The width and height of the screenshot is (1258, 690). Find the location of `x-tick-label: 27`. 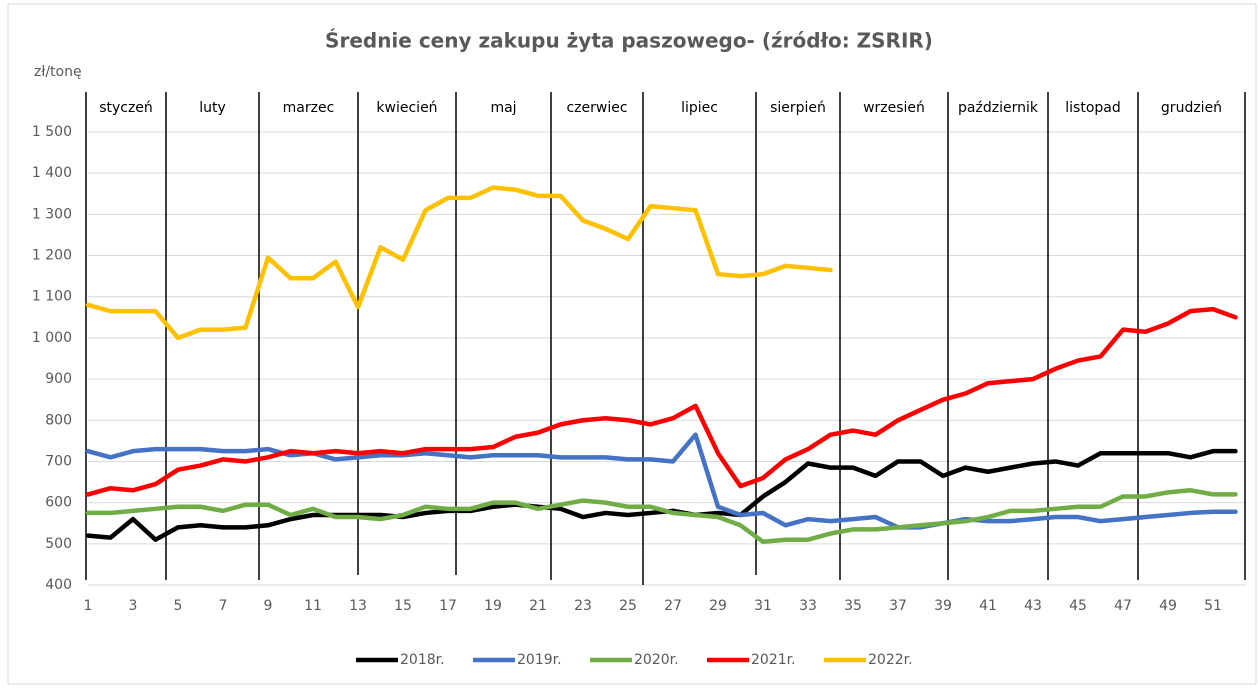

x-tick-label: 27 is located at coordinates (673, 606).